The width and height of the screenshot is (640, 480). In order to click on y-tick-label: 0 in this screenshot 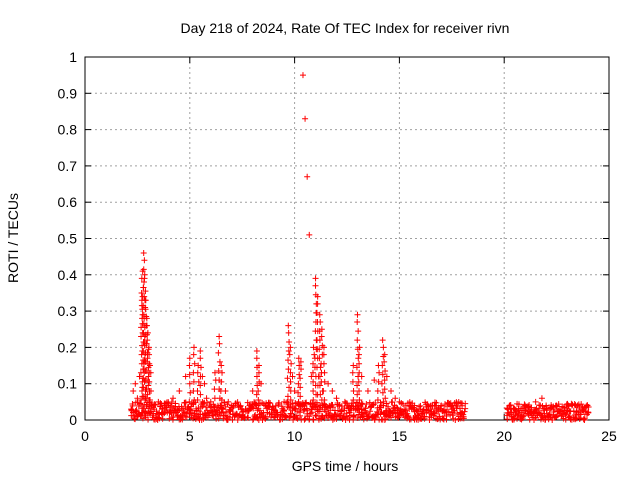, I will do `click(73, 420)`.